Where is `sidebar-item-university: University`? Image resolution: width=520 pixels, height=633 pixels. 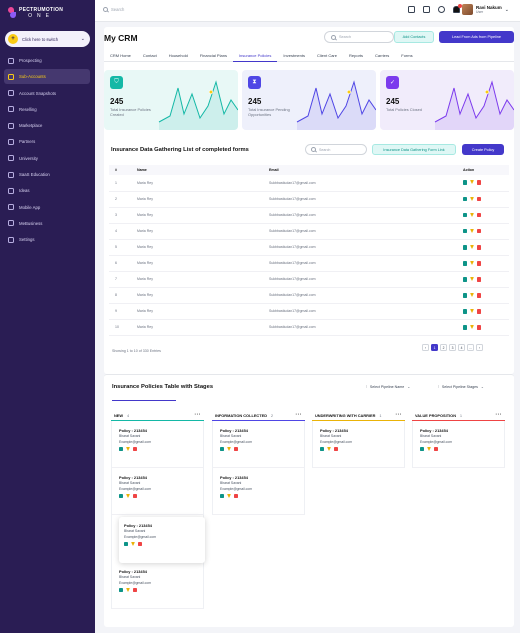 sidebar-item-university: University is located at coordinates (47, 158).